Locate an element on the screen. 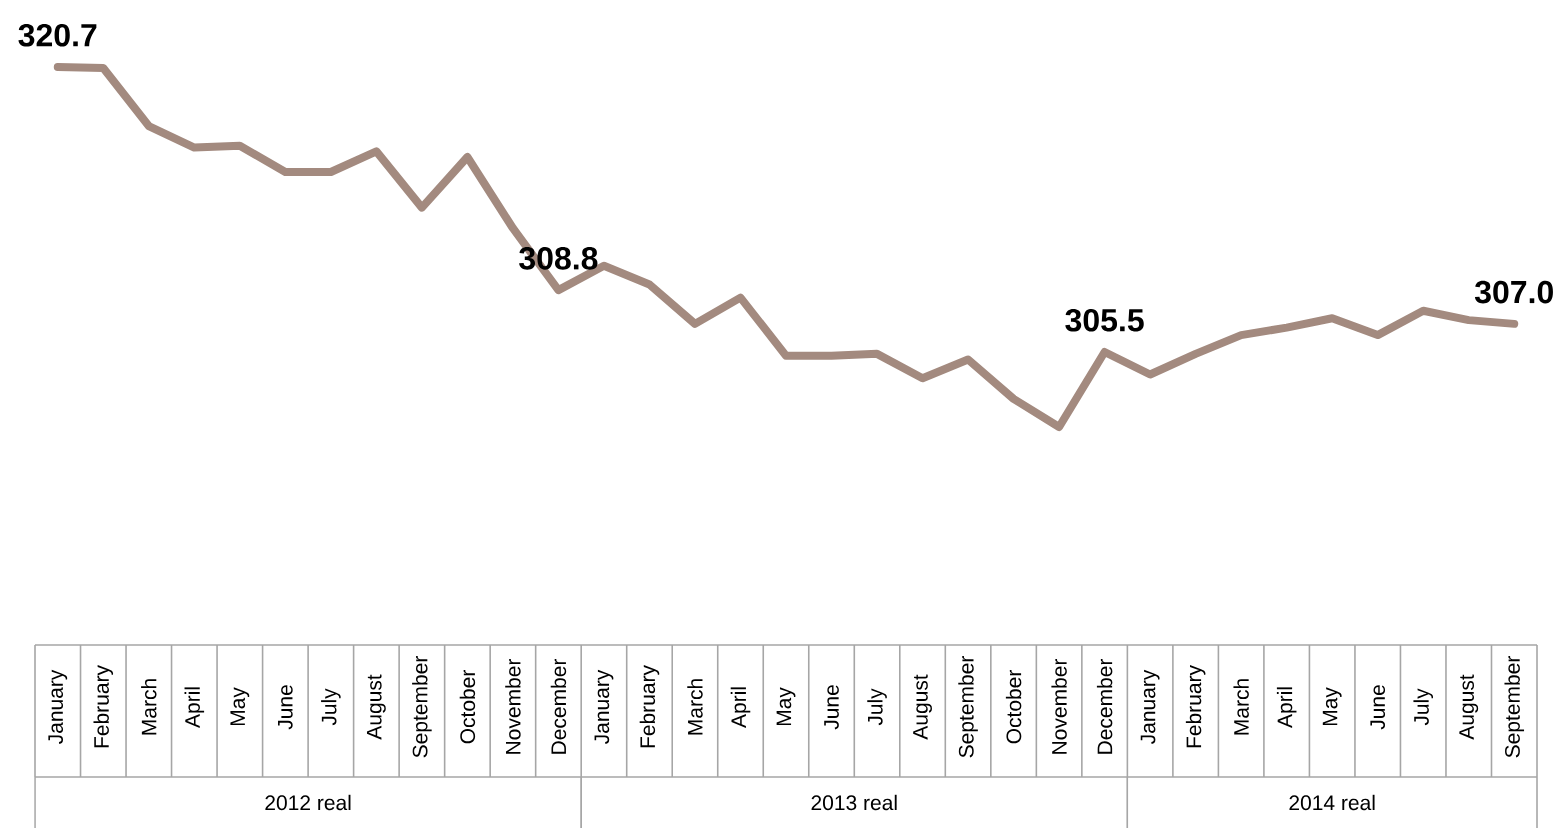  data-label: 305.5 is located at coordinates (1104, 320).